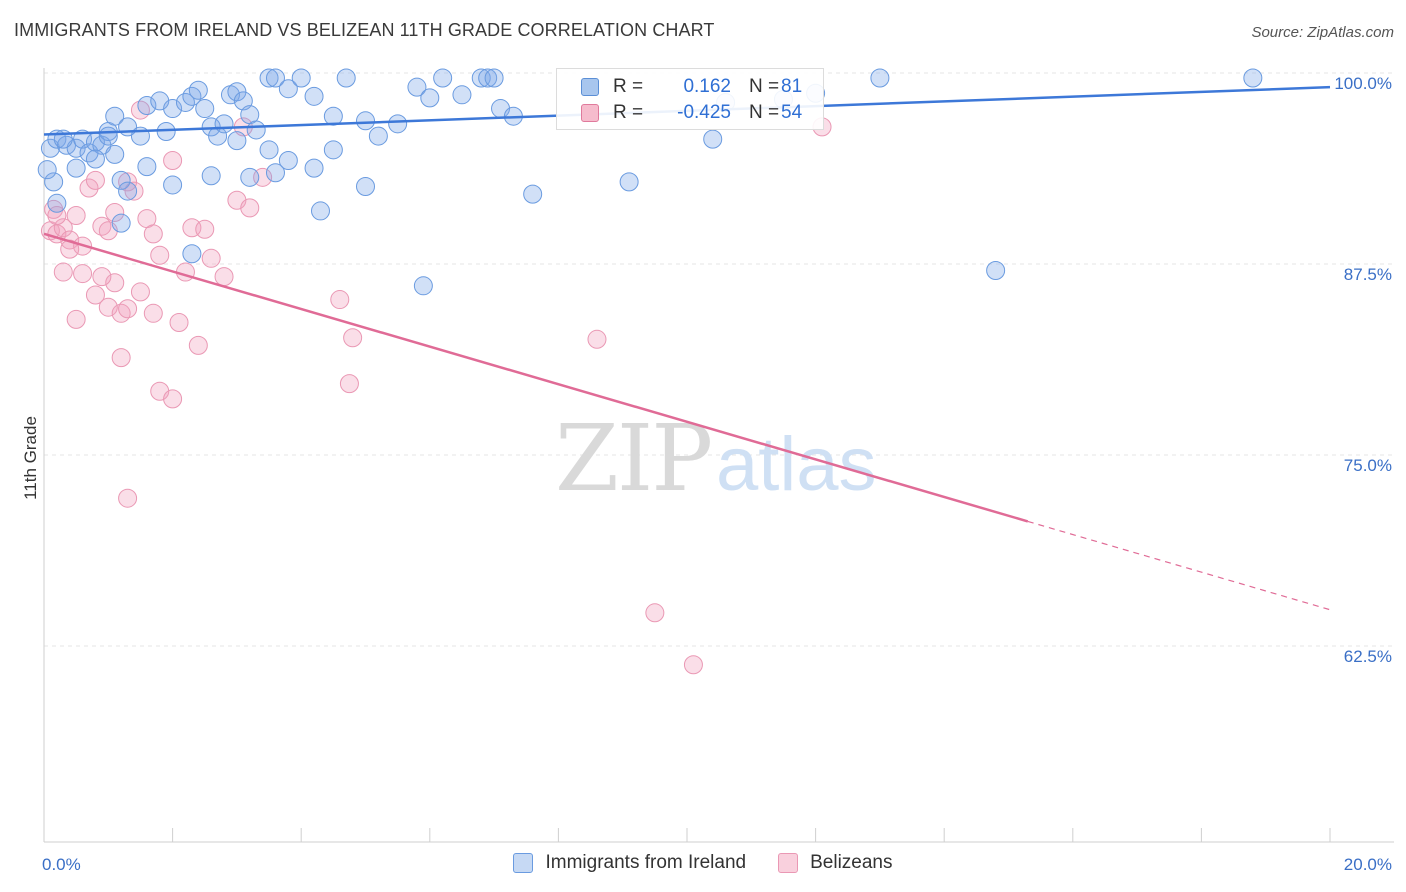  I want to click on legend-row-ireland: R = 0.162 N = 81, so click(691, 87).